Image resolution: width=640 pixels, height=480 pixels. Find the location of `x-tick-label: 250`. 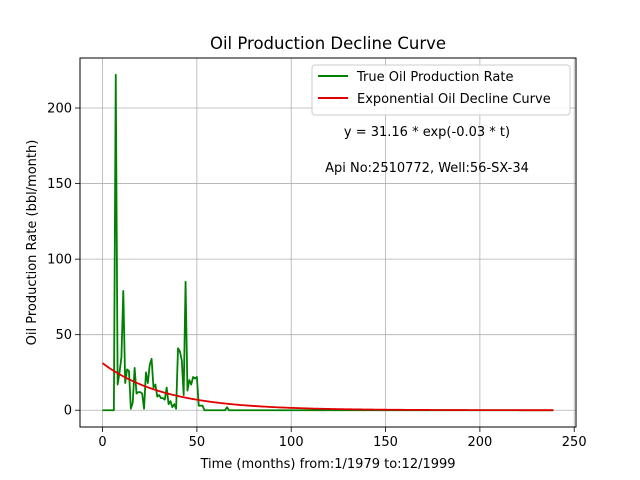

x-tick-label: 250 is located at coordinates (574, 442).